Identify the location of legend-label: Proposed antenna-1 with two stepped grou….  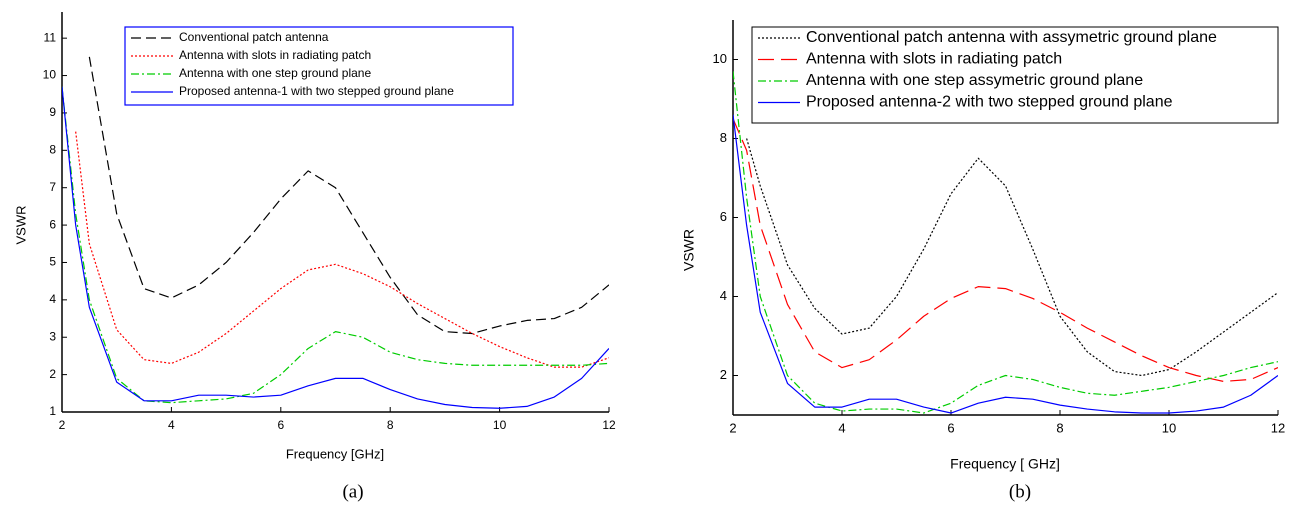
(316, 91).